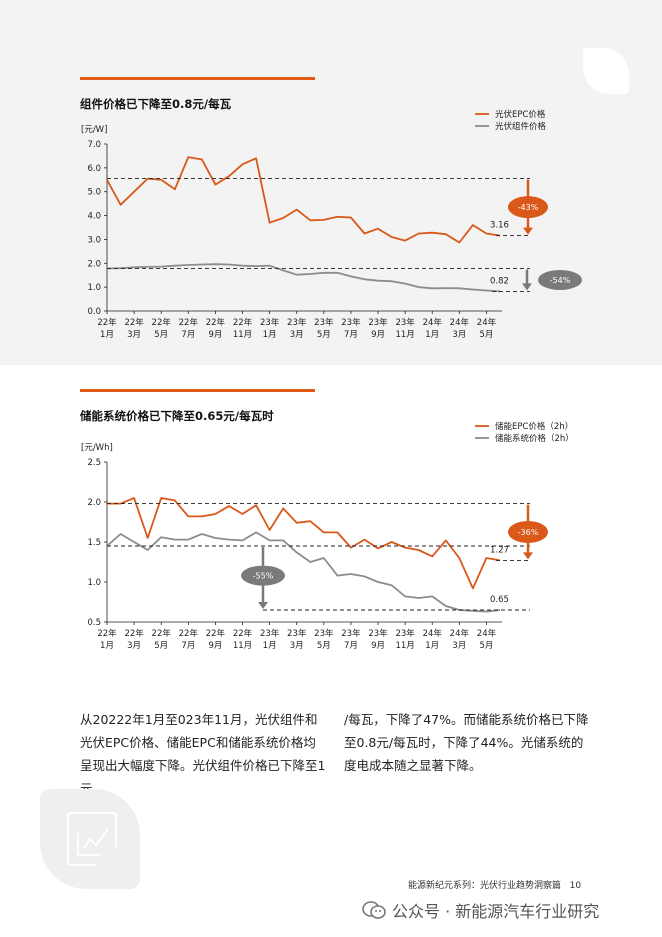  What do you see at coordinates (303, 278) in the screenshot?
I see `chart1-series-gray-line` at bounding box center [303, 278].